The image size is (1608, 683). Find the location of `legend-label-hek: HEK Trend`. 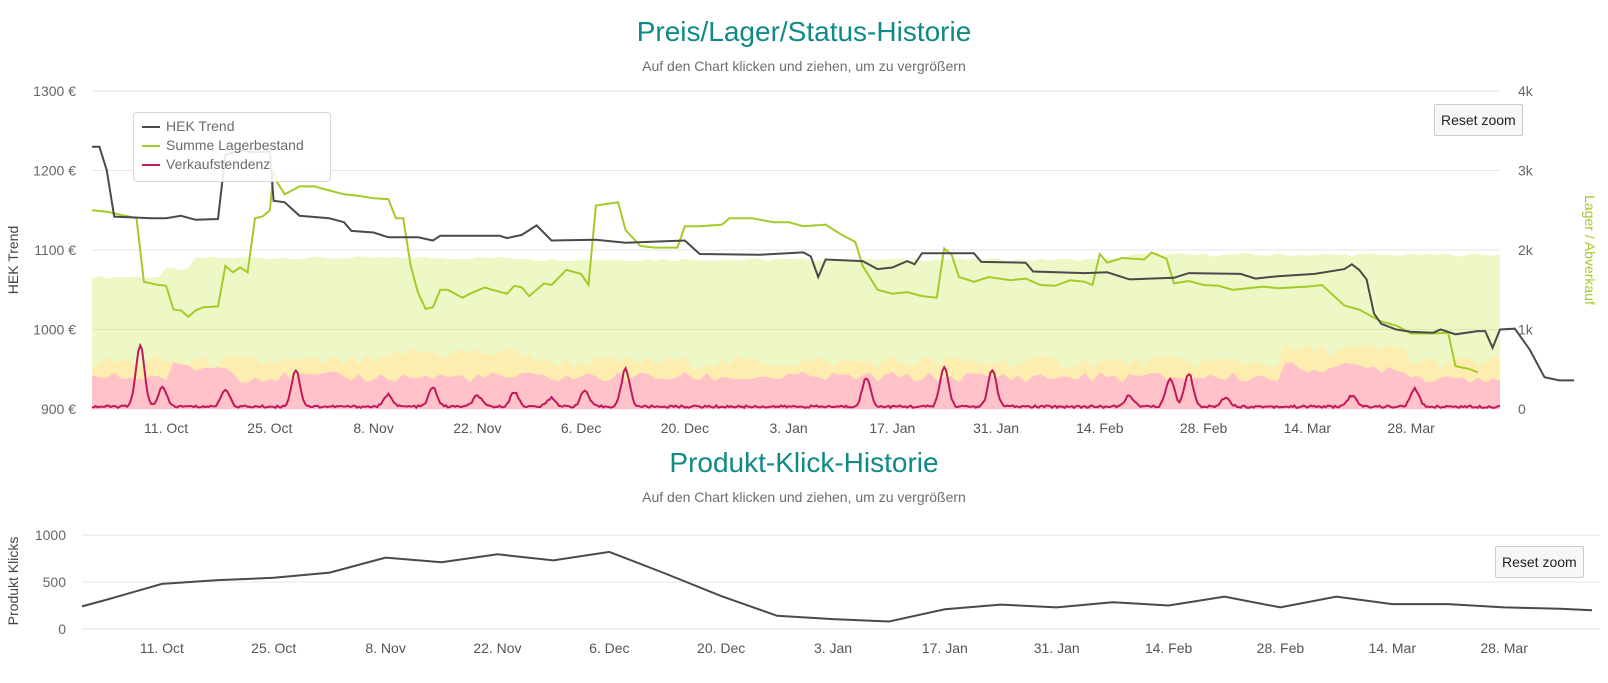

legend-label-hek: HEK Trend is located at coordinates (200, 126).